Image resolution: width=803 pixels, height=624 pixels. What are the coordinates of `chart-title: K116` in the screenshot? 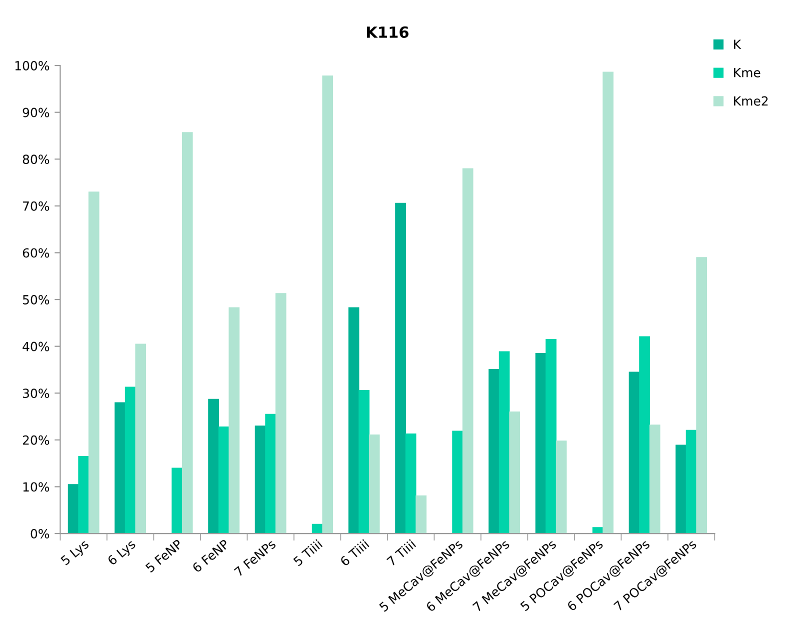 It's located at (387, 32).